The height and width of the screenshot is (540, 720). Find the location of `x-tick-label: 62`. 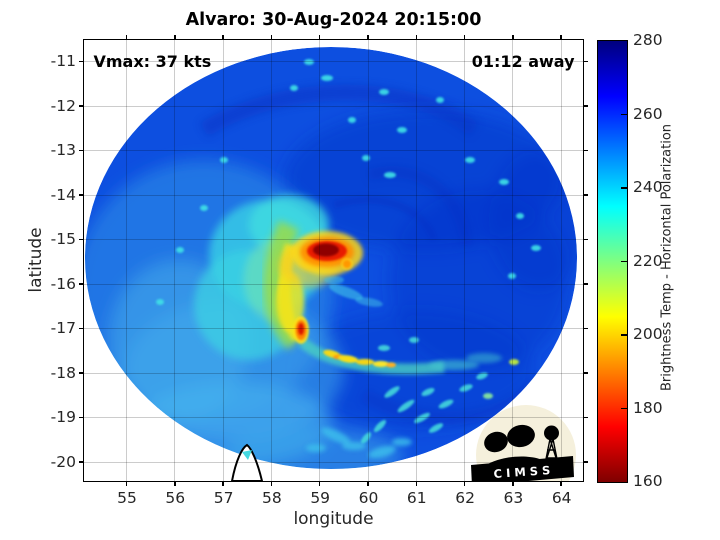

x-tick-label: 62 is located at coordinates (465, 498).